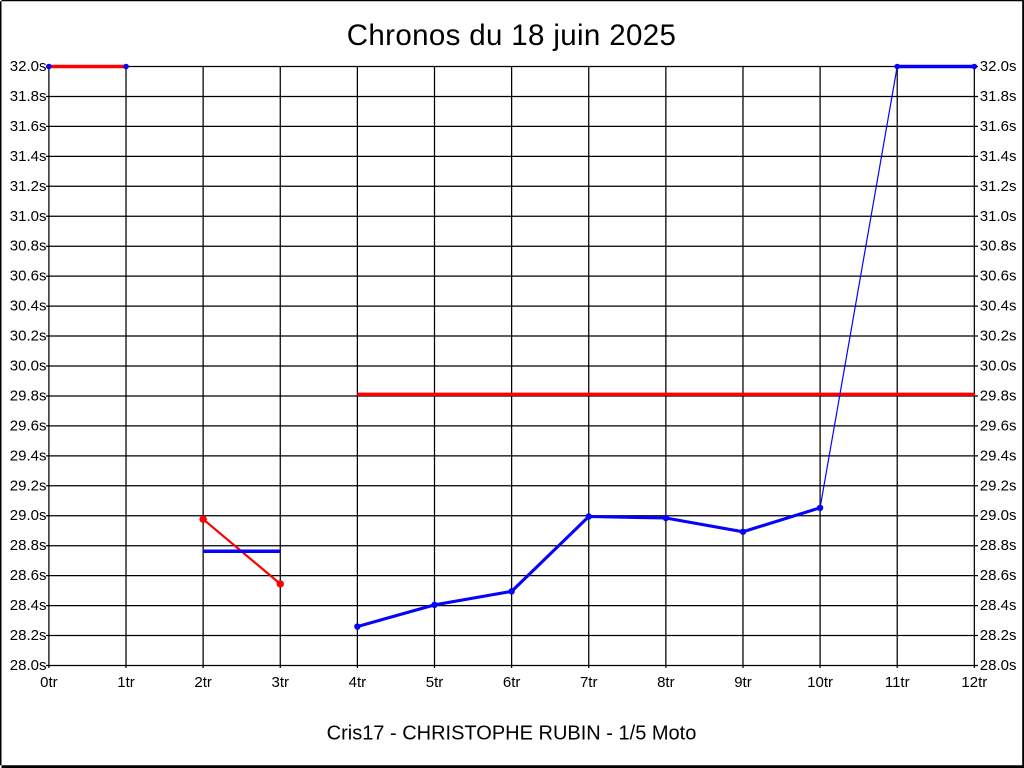  What do you see at coordinates (358, 682) in the screenshot?
I see `svg-text: 4tr` at bounding box center [358, 682].